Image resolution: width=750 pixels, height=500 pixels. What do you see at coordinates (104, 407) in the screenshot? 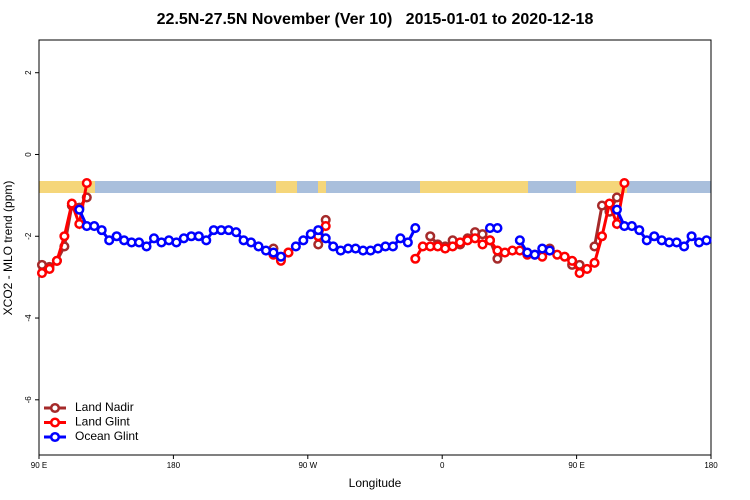
I see `legend-label: Land Nadir` at bounding box center [104, 407].